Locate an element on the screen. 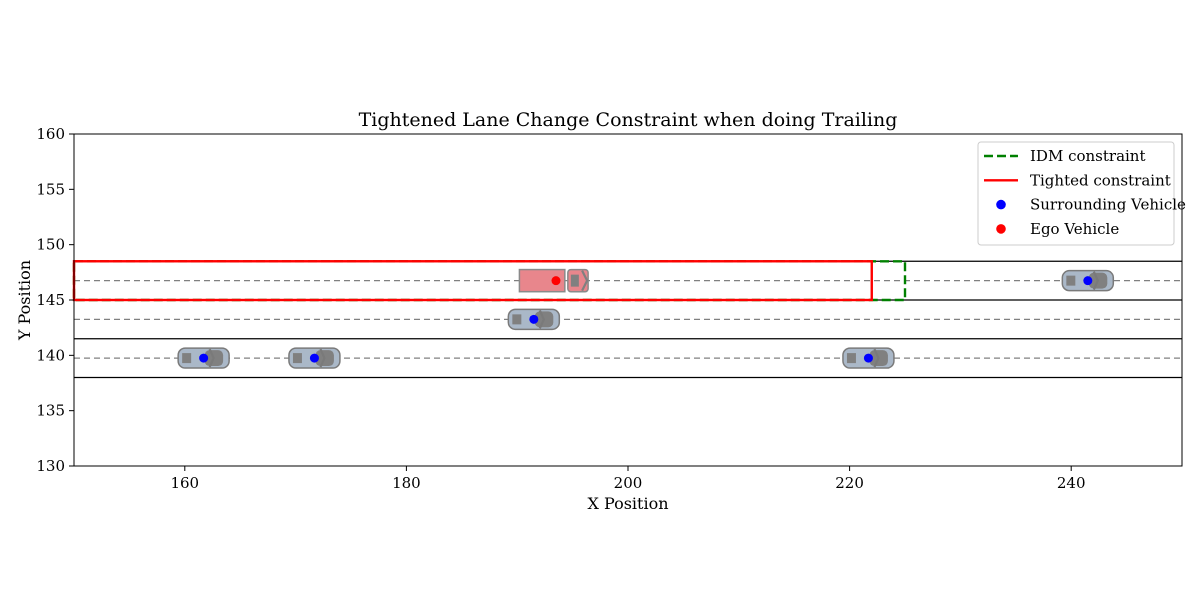 Image resolution: width=1200 pixels, height=600 pixels. x-tick-label: 160 is located at coordinates (184, 483).